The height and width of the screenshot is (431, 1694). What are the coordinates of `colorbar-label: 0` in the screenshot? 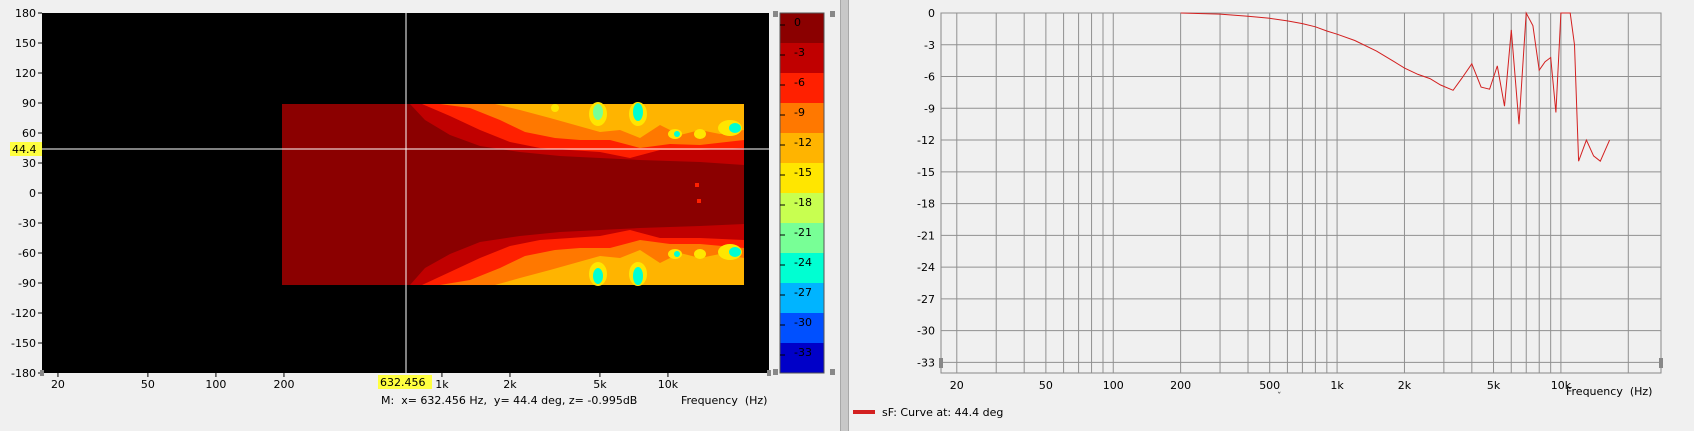 It's located at (797, 22).